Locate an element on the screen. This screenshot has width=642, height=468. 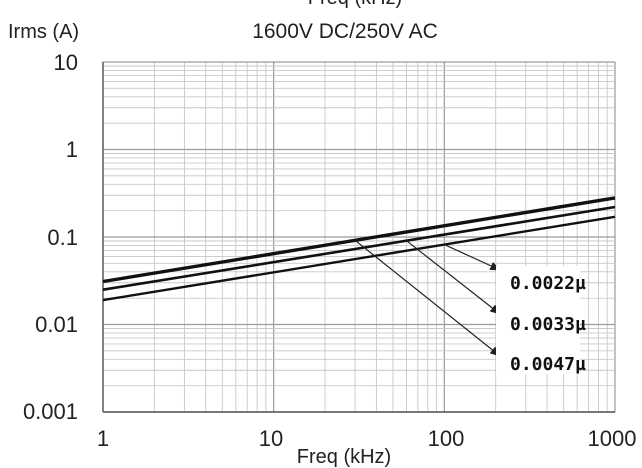
y-tick-label: 1 is located at coordinates (72, 149).